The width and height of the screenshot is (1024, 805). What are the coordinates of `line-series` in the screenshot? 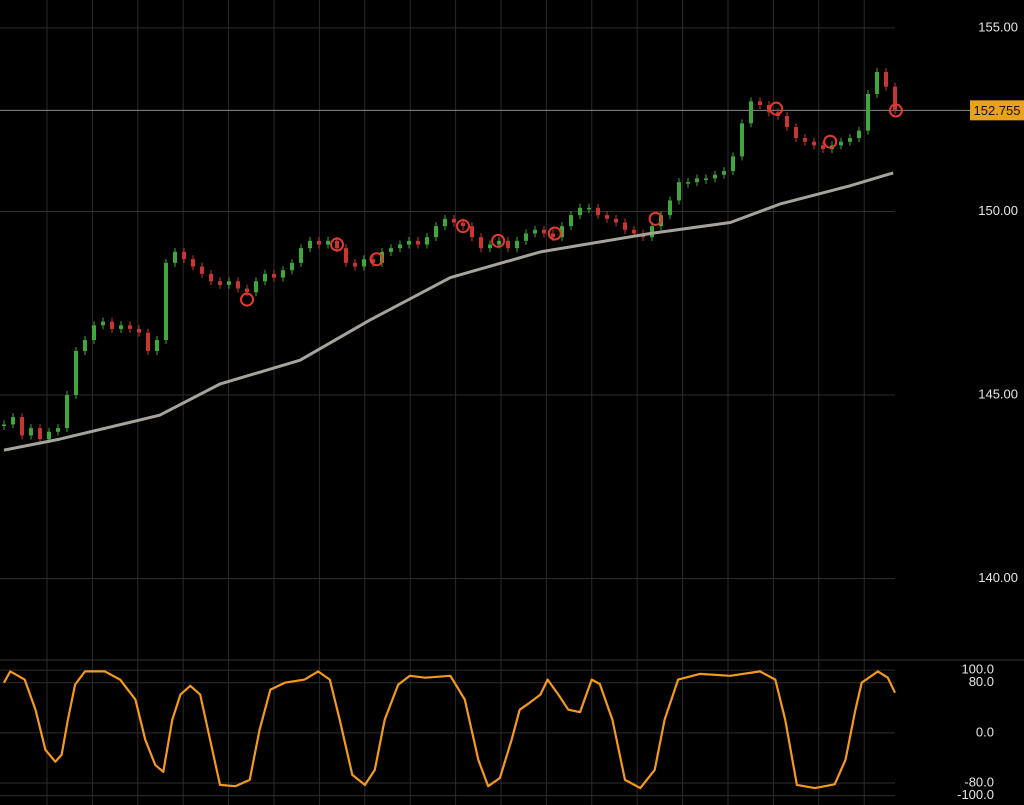 It's located at (449, 730).